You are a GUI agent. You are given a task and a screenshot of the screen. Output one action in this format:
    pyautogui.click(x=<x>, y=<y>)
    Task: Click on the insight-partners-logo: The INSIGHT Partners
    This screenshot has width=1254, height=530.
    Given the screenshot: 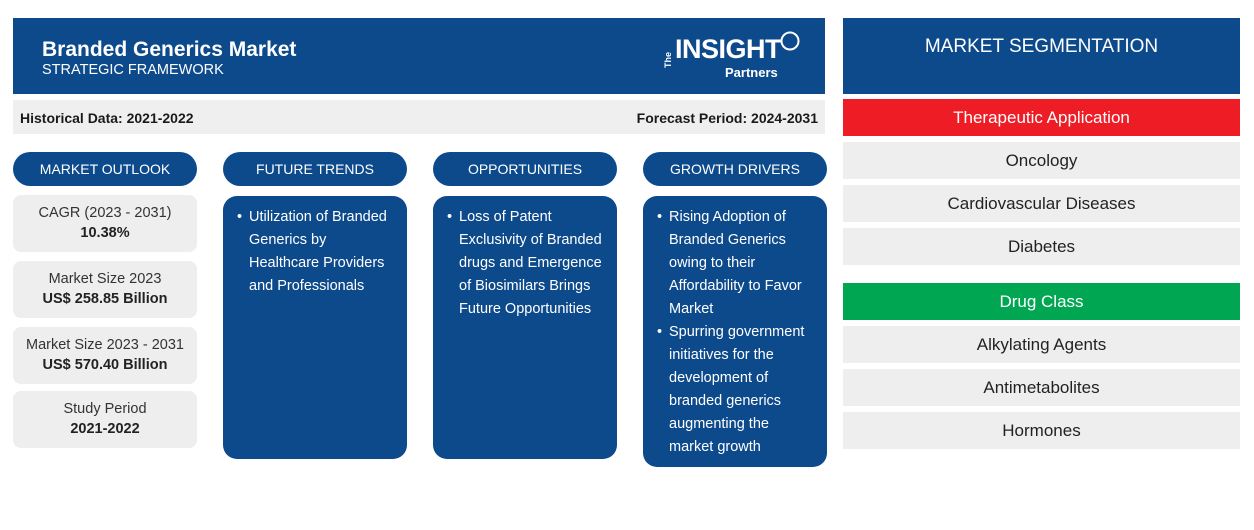 What is the action you would take?
    pyautogui.click(x=738, y=59)
    